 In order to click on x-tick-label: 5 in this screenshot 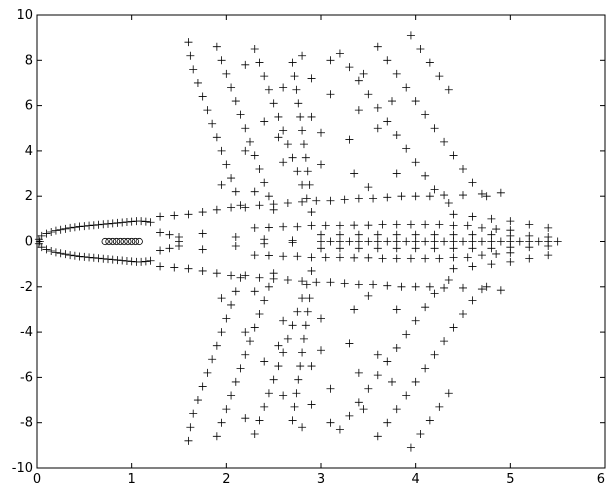, I will do `click(510, 479)`.